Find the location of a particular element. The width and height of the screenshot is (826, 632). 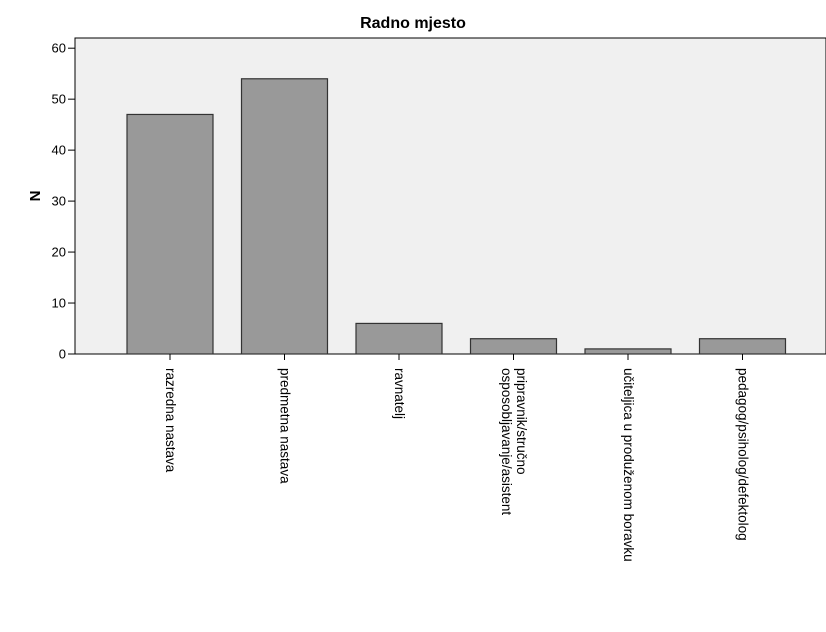

y-axis-label: N is located at coordinates (35, 196).